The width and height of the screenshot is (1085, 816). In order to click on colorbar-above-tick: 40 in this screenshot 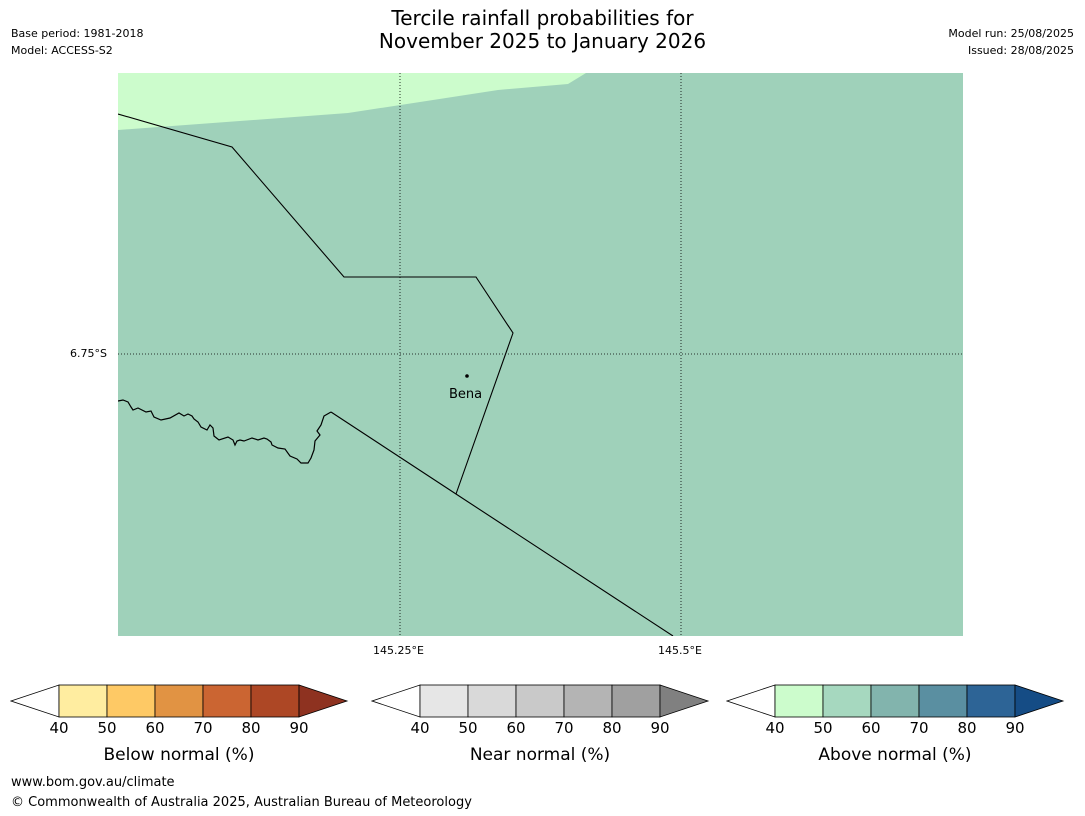, I will do `click(775, 728)`.